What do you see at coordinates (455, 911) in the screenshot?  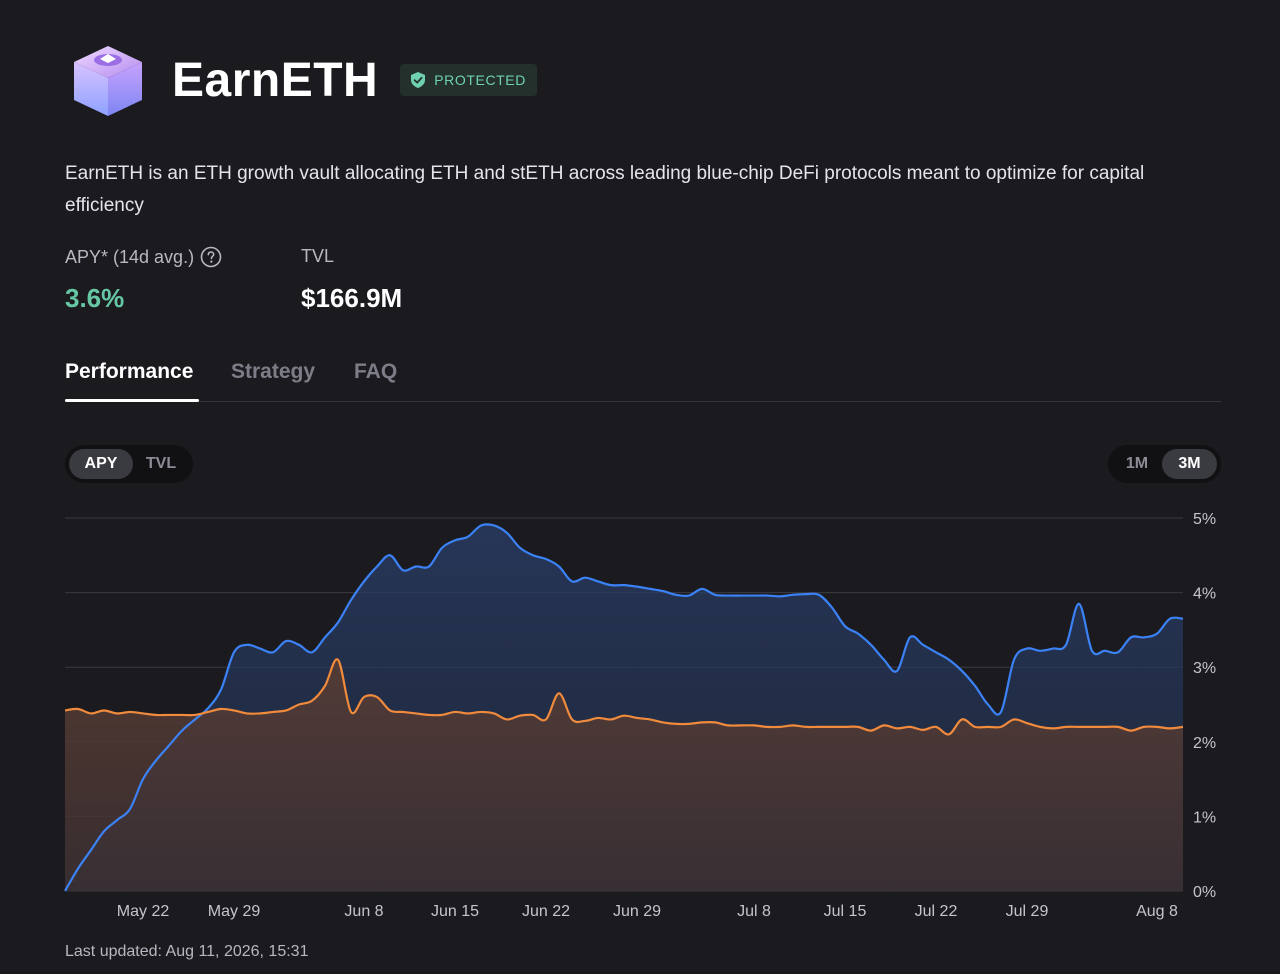 I see `x-tick-label: Jun 15` at bounding box center [455, 911].